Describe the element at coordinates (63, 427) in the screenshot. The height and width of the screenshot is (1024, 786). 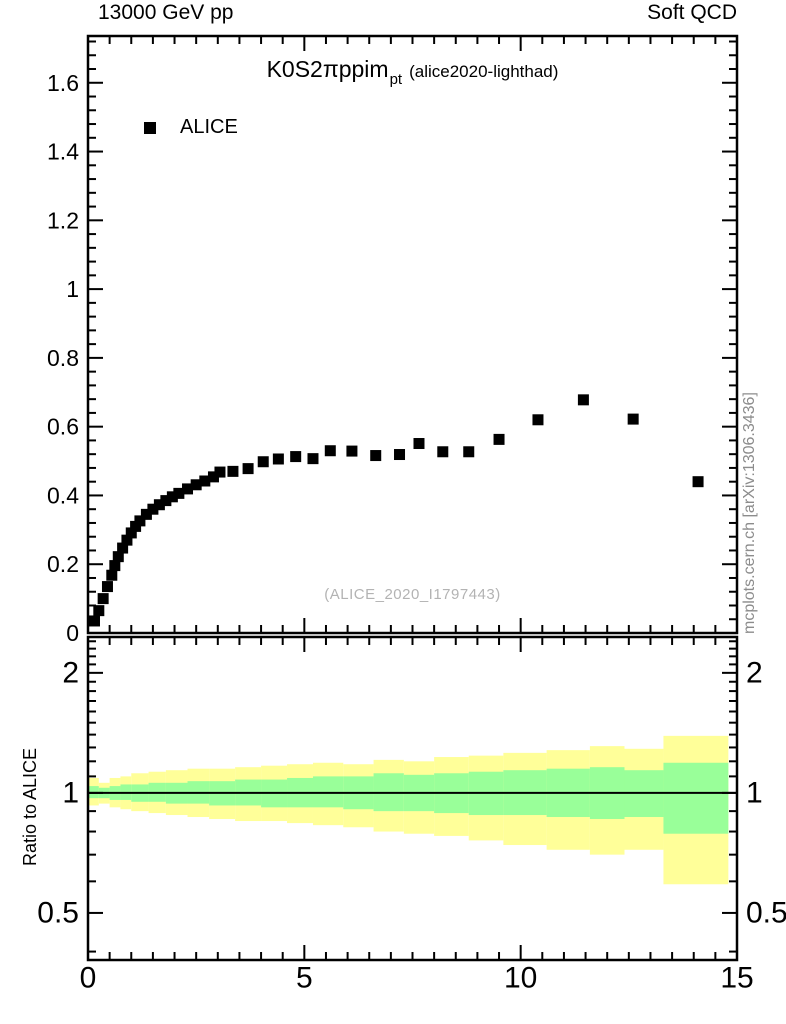
I see `svg-text: 0.6` at that location.